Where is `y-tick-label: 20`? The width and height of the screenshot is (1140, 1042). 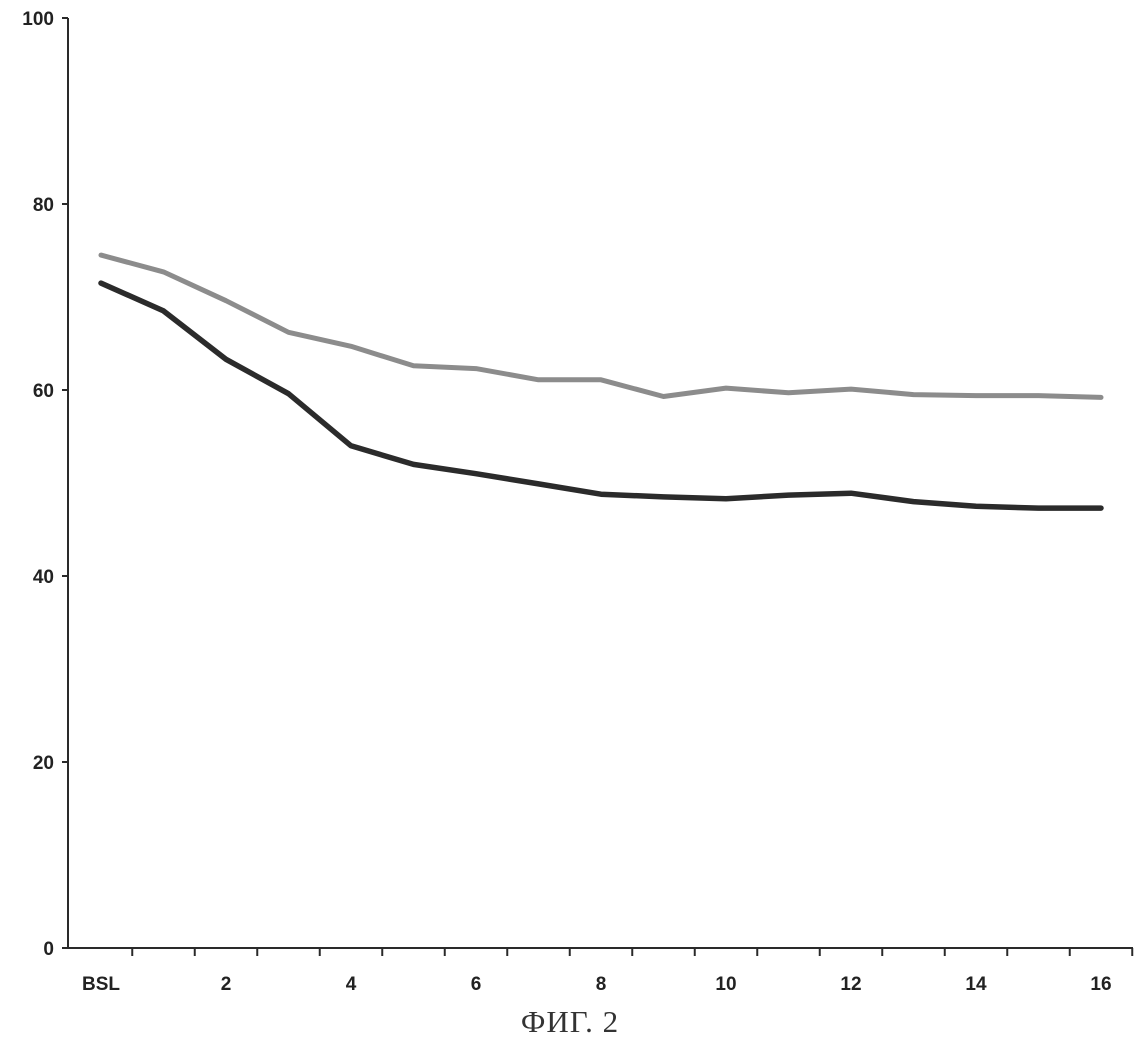 y-tick-label: 20 is located at coordinates (43, 763).